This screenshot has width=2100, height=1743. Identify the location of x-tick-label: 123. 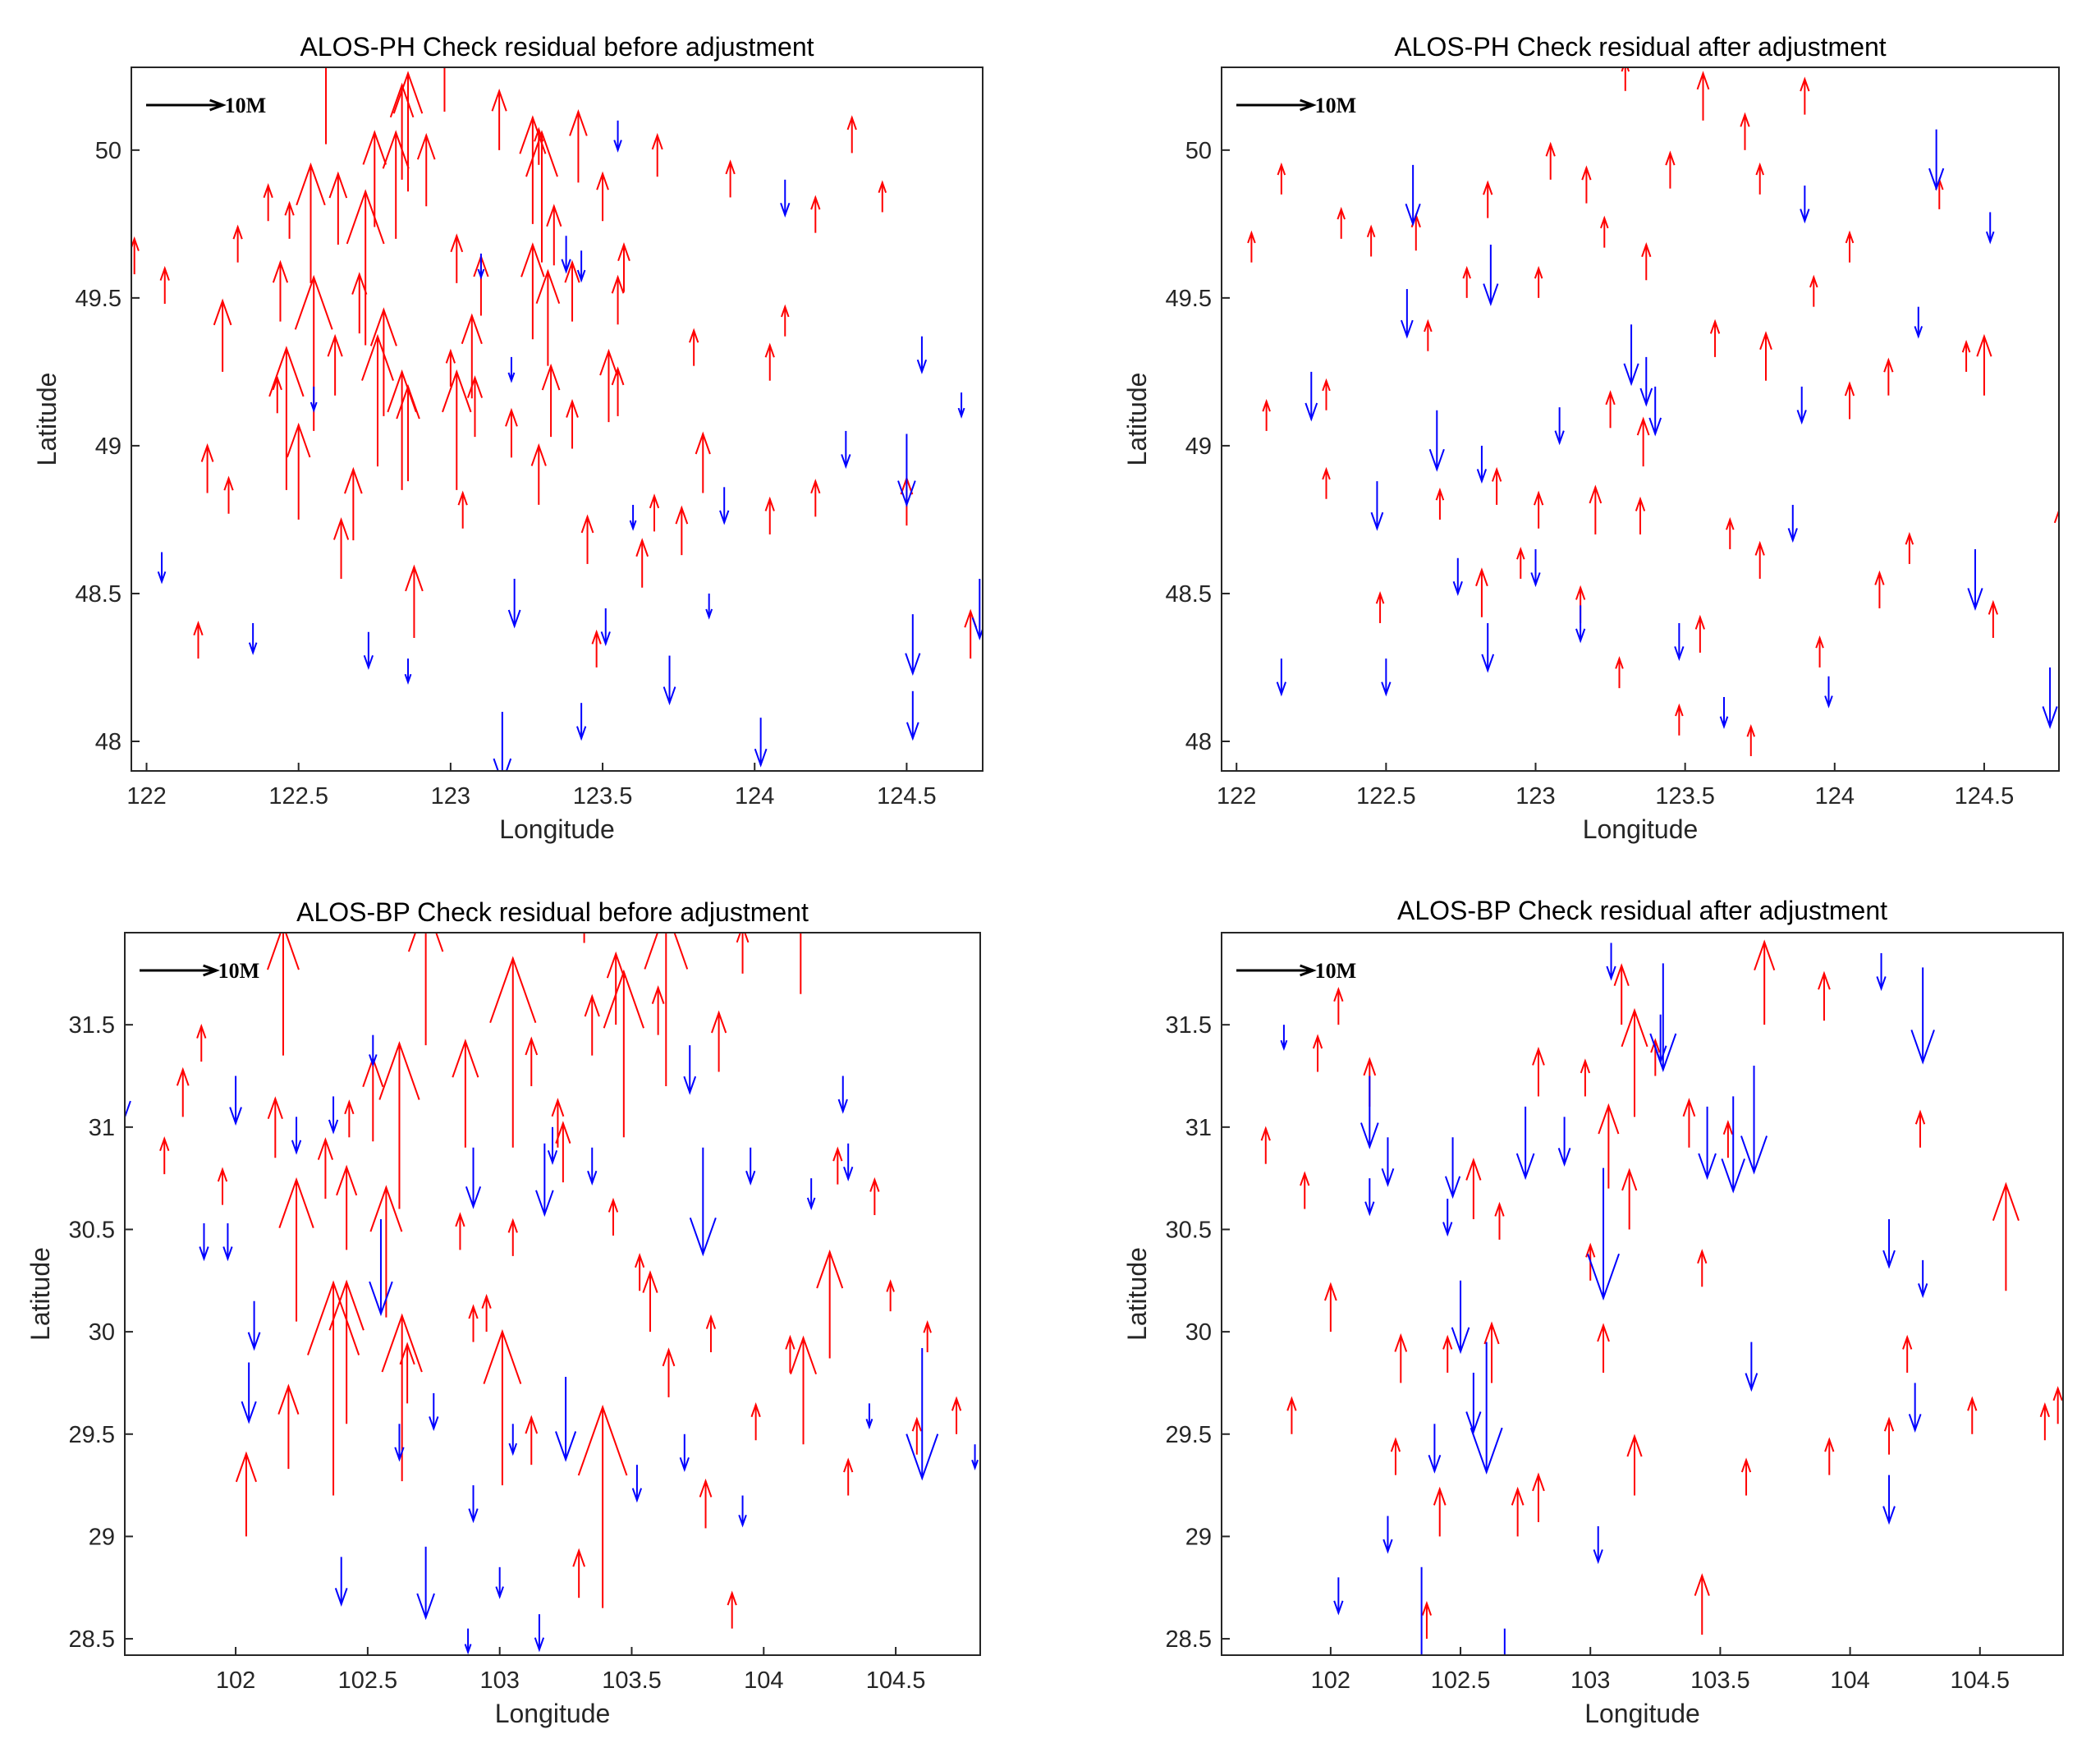
(1535, 796).